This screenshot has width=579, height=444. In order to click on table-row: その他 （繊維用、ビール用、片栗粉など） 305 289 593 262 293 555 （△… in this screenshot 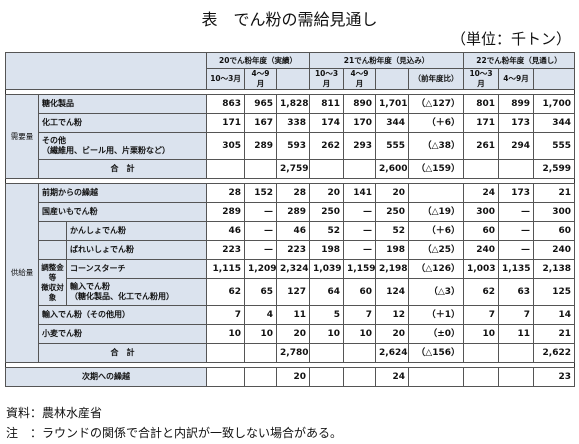, I will do `click(291, 146)`.